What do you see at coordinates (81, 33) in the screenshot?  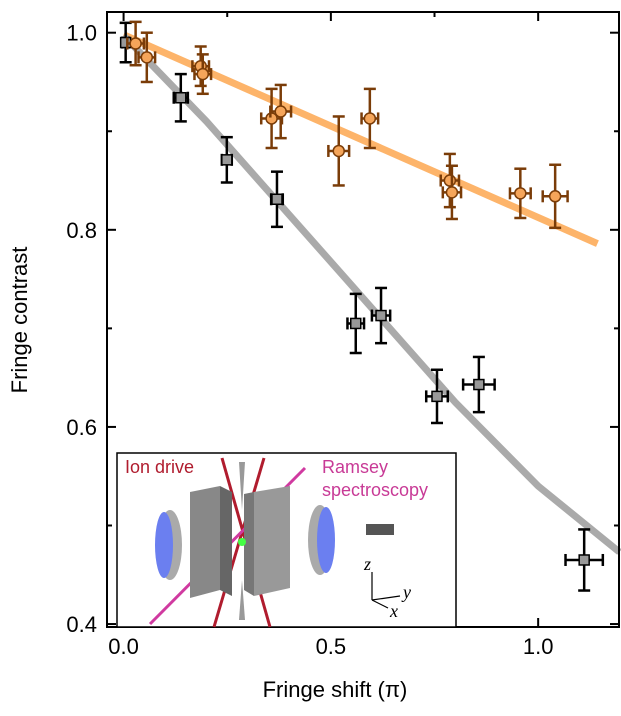 I see `y-tick-label: 1.0` at bounding box center [81, 33].